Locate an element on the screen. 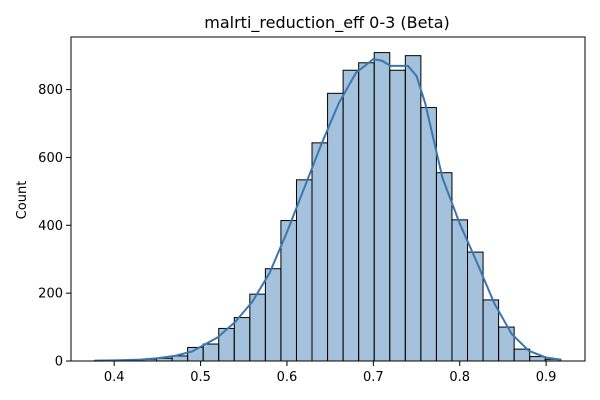  y-tick-label: 0 is located at coordinates (59, 362).